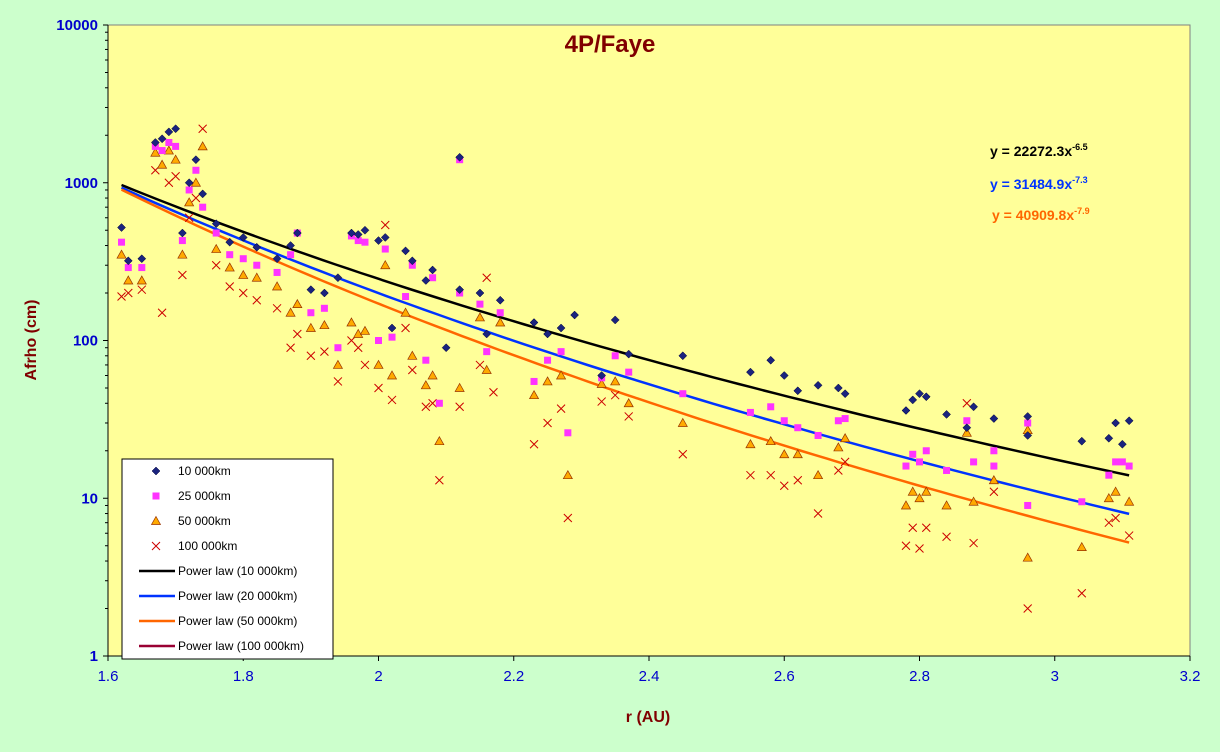  What do you see at coordinates (649, 676) in the screenshot?
I see `x-tick-label: 2.4` at bounding box center [649, 676].